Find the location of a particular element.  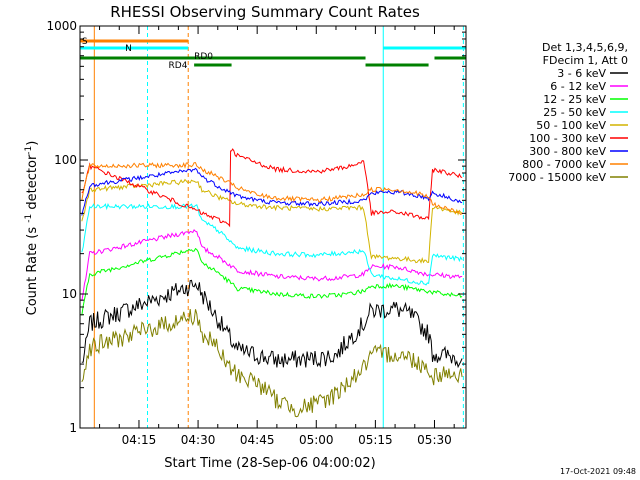

legend-header-0: Det 1,3,4,5,6,9, is located at coordinates (585, 47).